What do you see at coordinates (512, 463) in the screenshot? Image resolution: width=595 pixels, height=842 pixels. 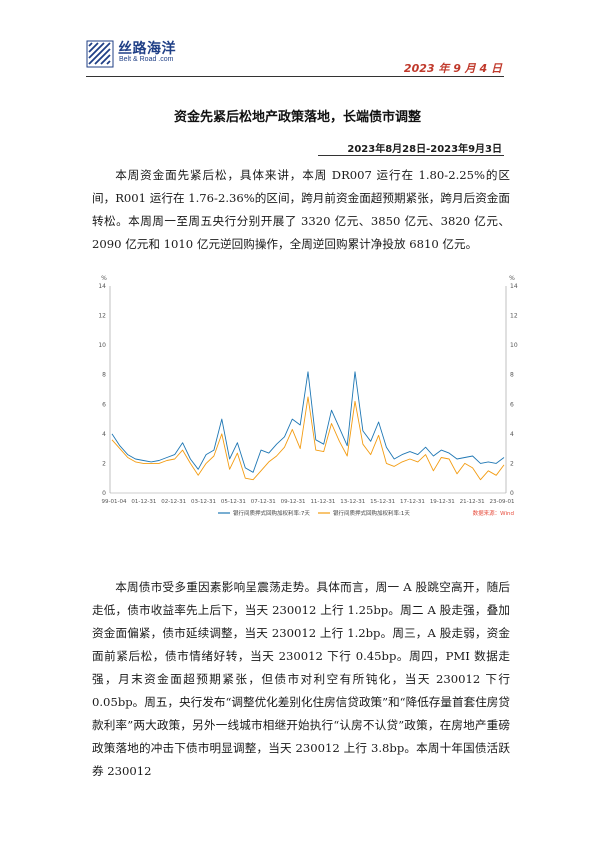 I see `y-tick-label-right: 2` at bounding box center [512, 463].